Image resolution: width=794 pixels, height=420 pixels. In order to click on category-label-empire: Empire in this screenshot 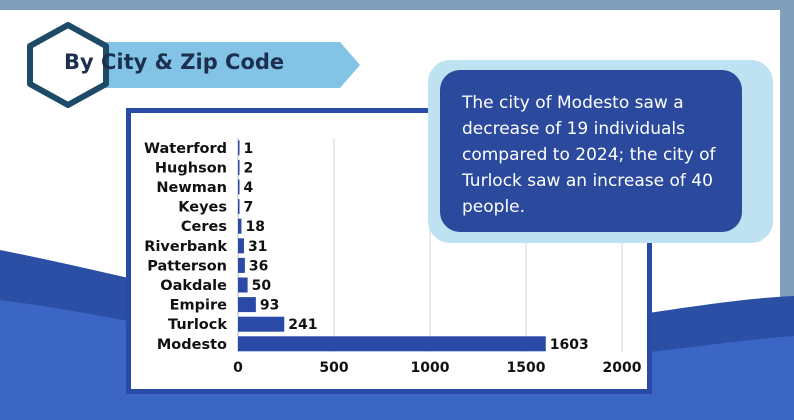, I will do `click(199, 306)`.